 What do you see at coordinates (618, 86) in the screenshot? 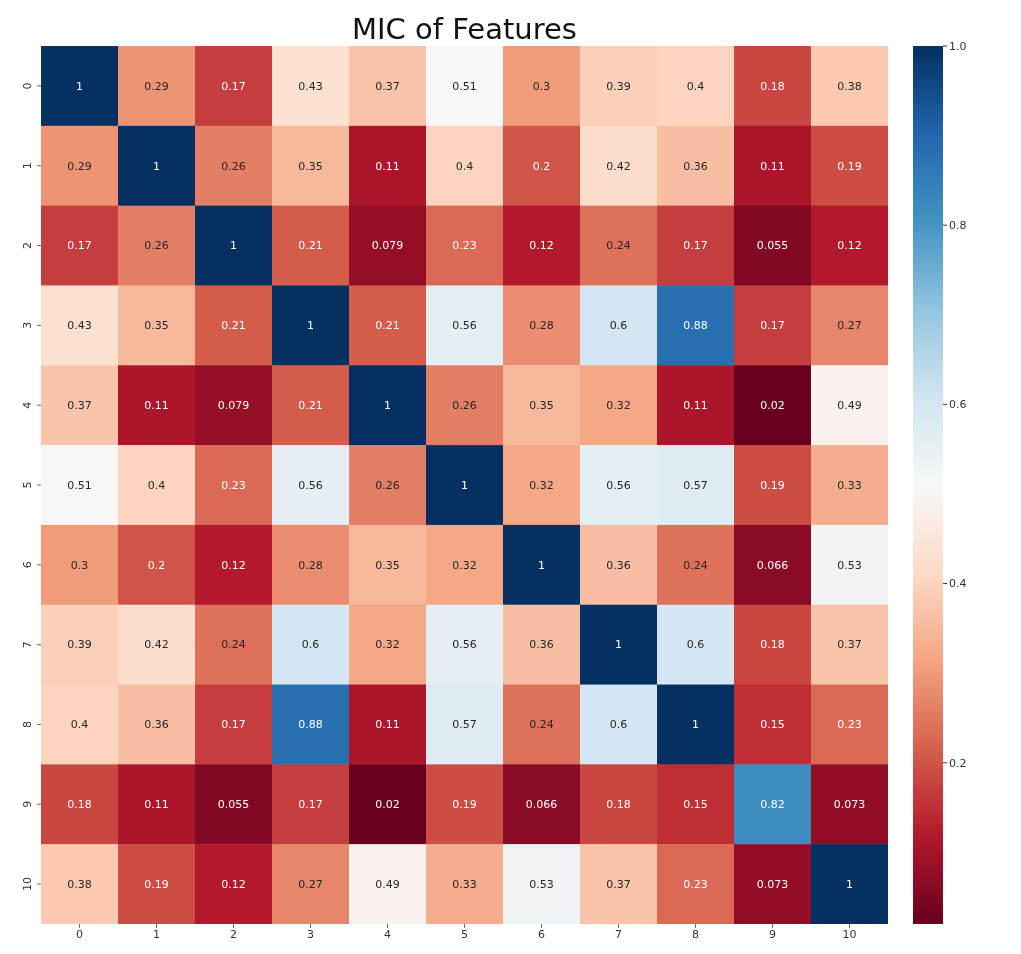
I see `data-label: 0.39` at bounding box center [618, 86].